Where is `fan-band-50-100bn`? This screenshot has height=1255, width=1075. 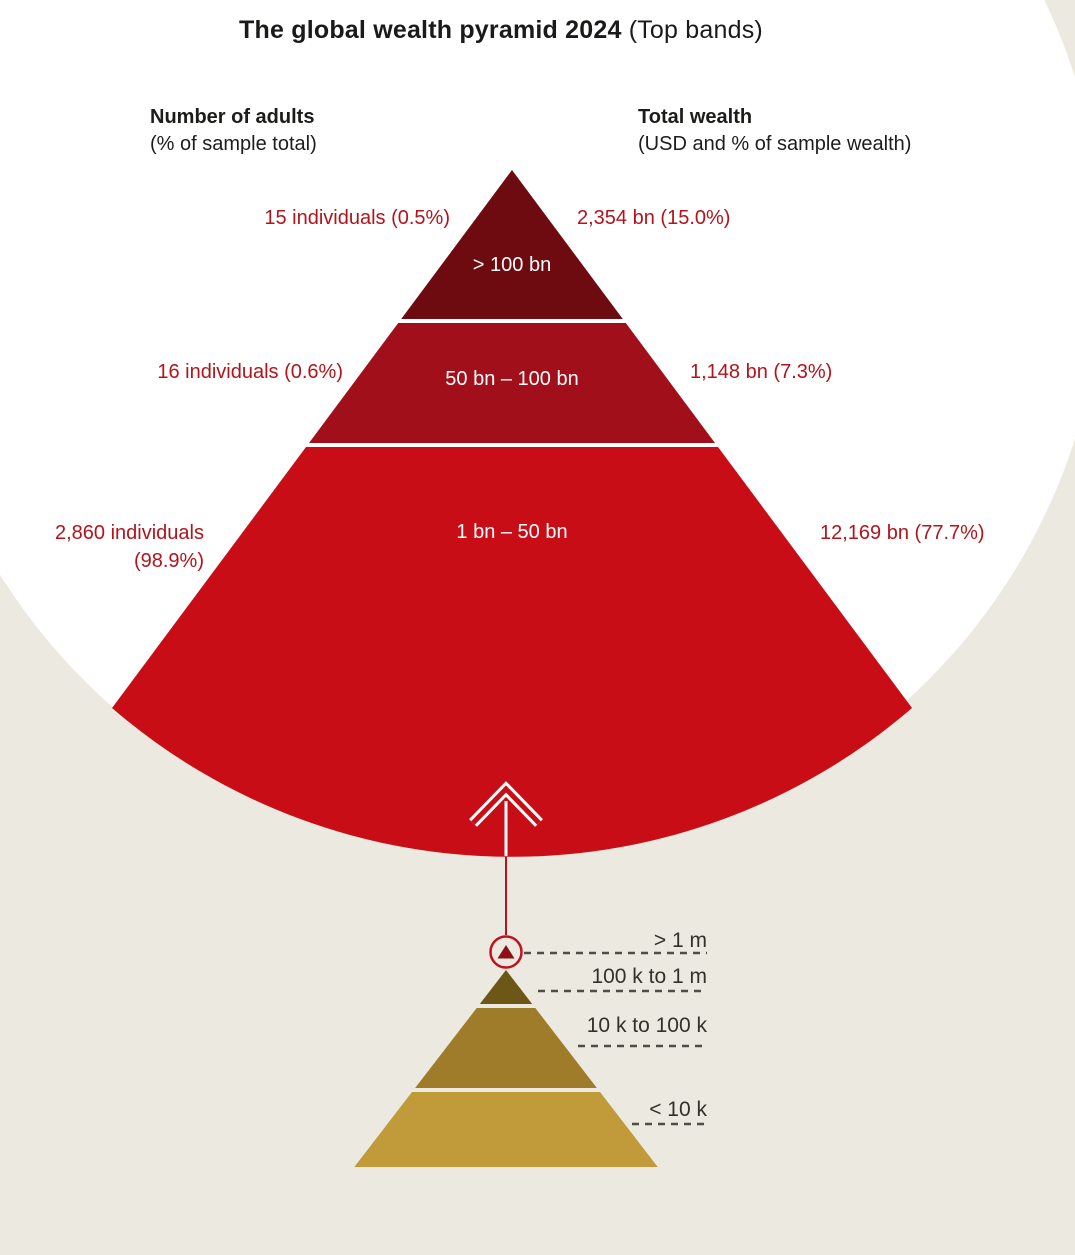 fan-band-50-100bn is located at coordinates (512, 383).